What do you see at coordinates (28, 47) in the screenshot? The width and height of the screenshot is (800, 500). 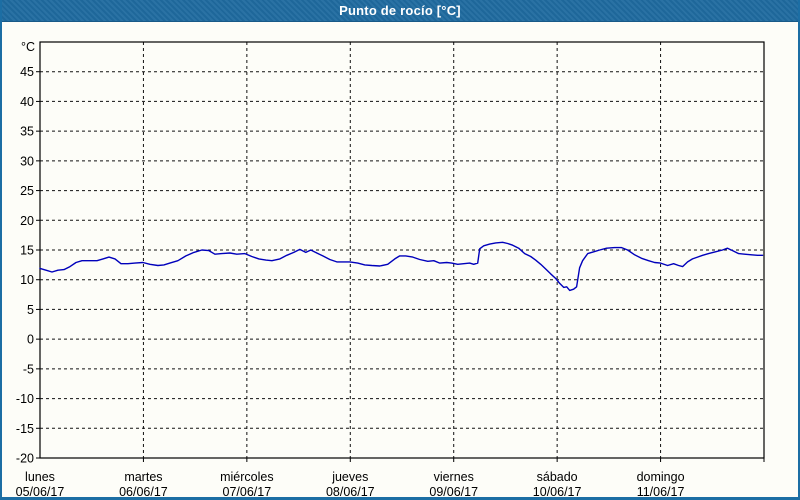 I see `y-axis-unit-label: °C` at bounding box center [28, 47].